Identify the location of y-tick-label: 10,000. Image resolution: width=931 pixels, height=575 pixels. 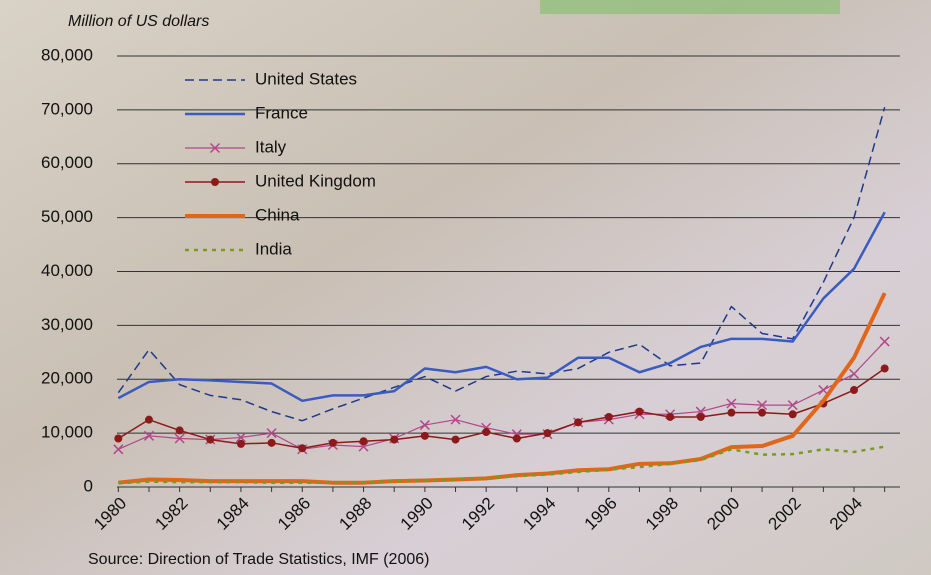
(67, 432).